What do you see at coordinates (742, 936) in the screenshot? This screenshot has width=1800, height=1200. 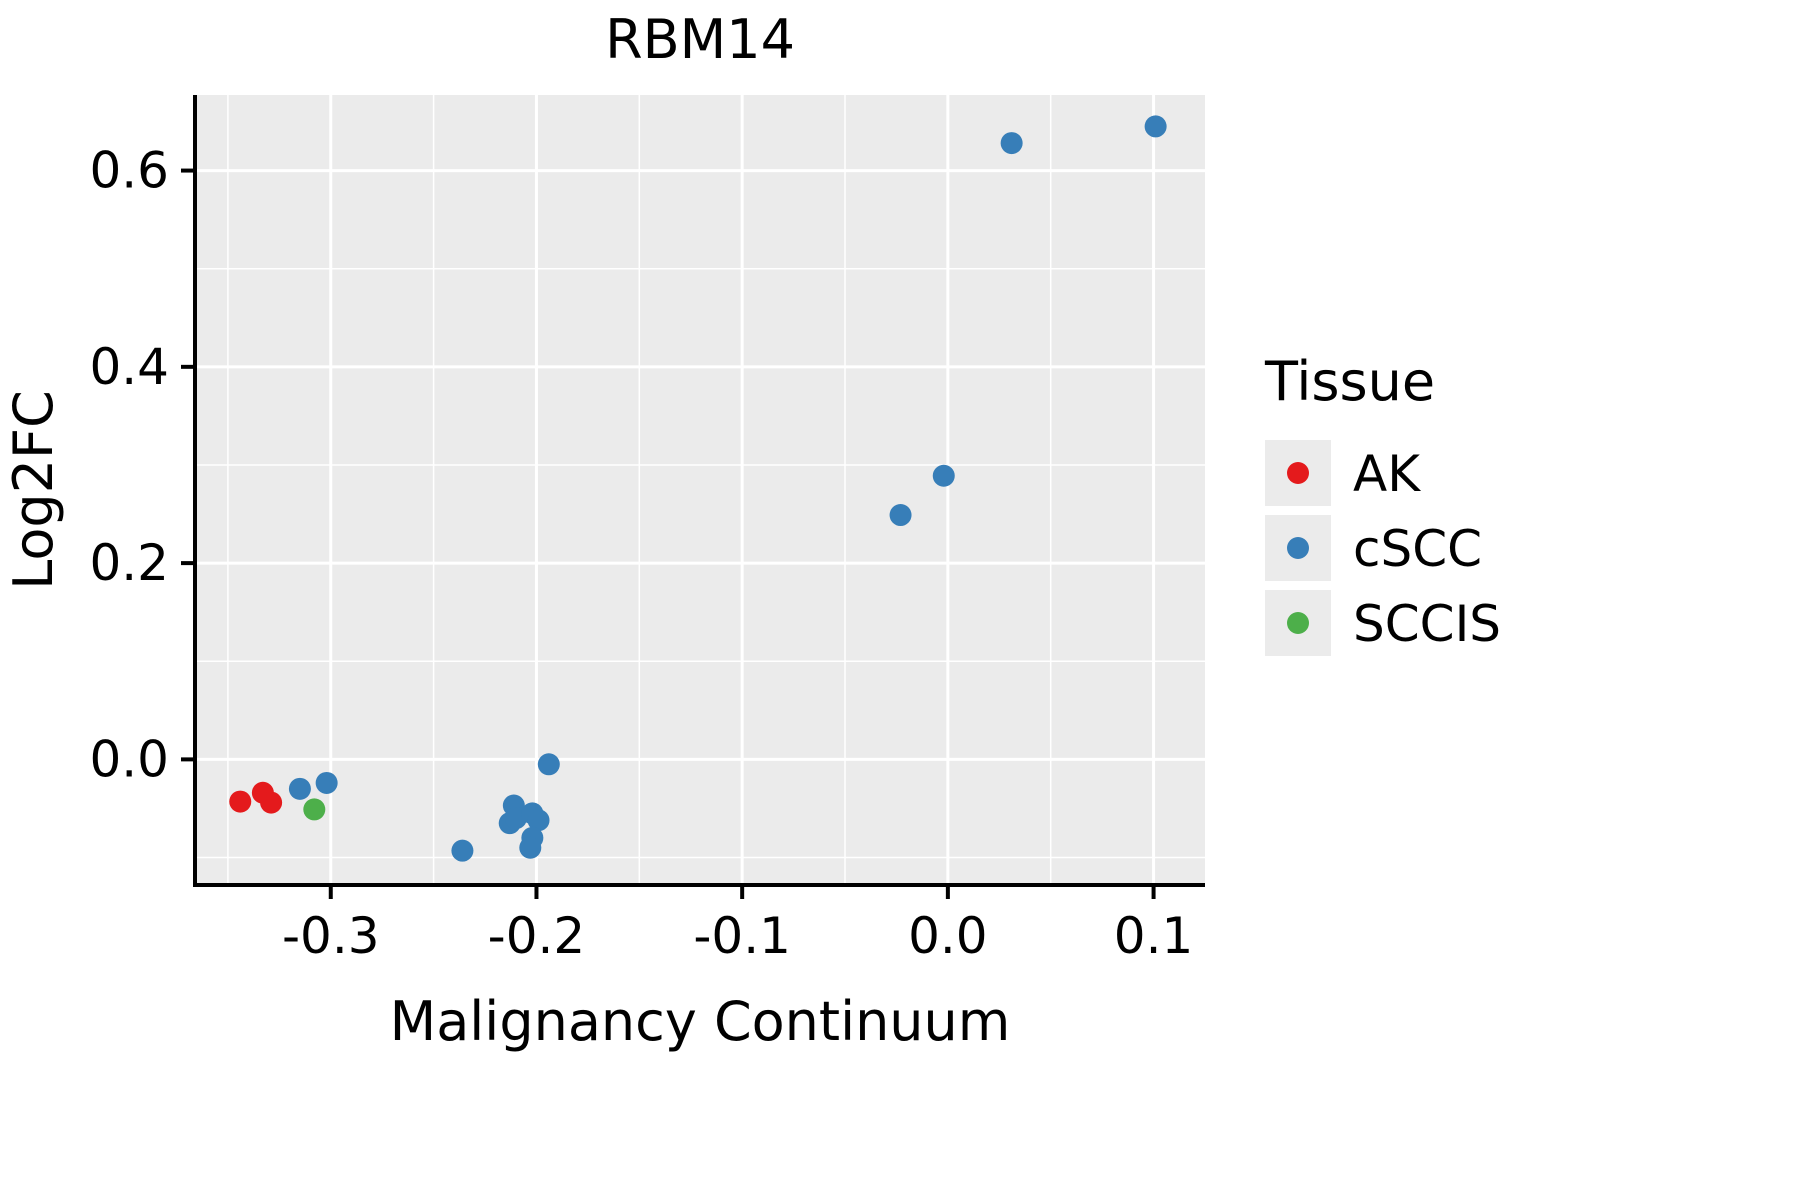 I see `x-tick-label: -0.1` at bounding box center [742, 936].